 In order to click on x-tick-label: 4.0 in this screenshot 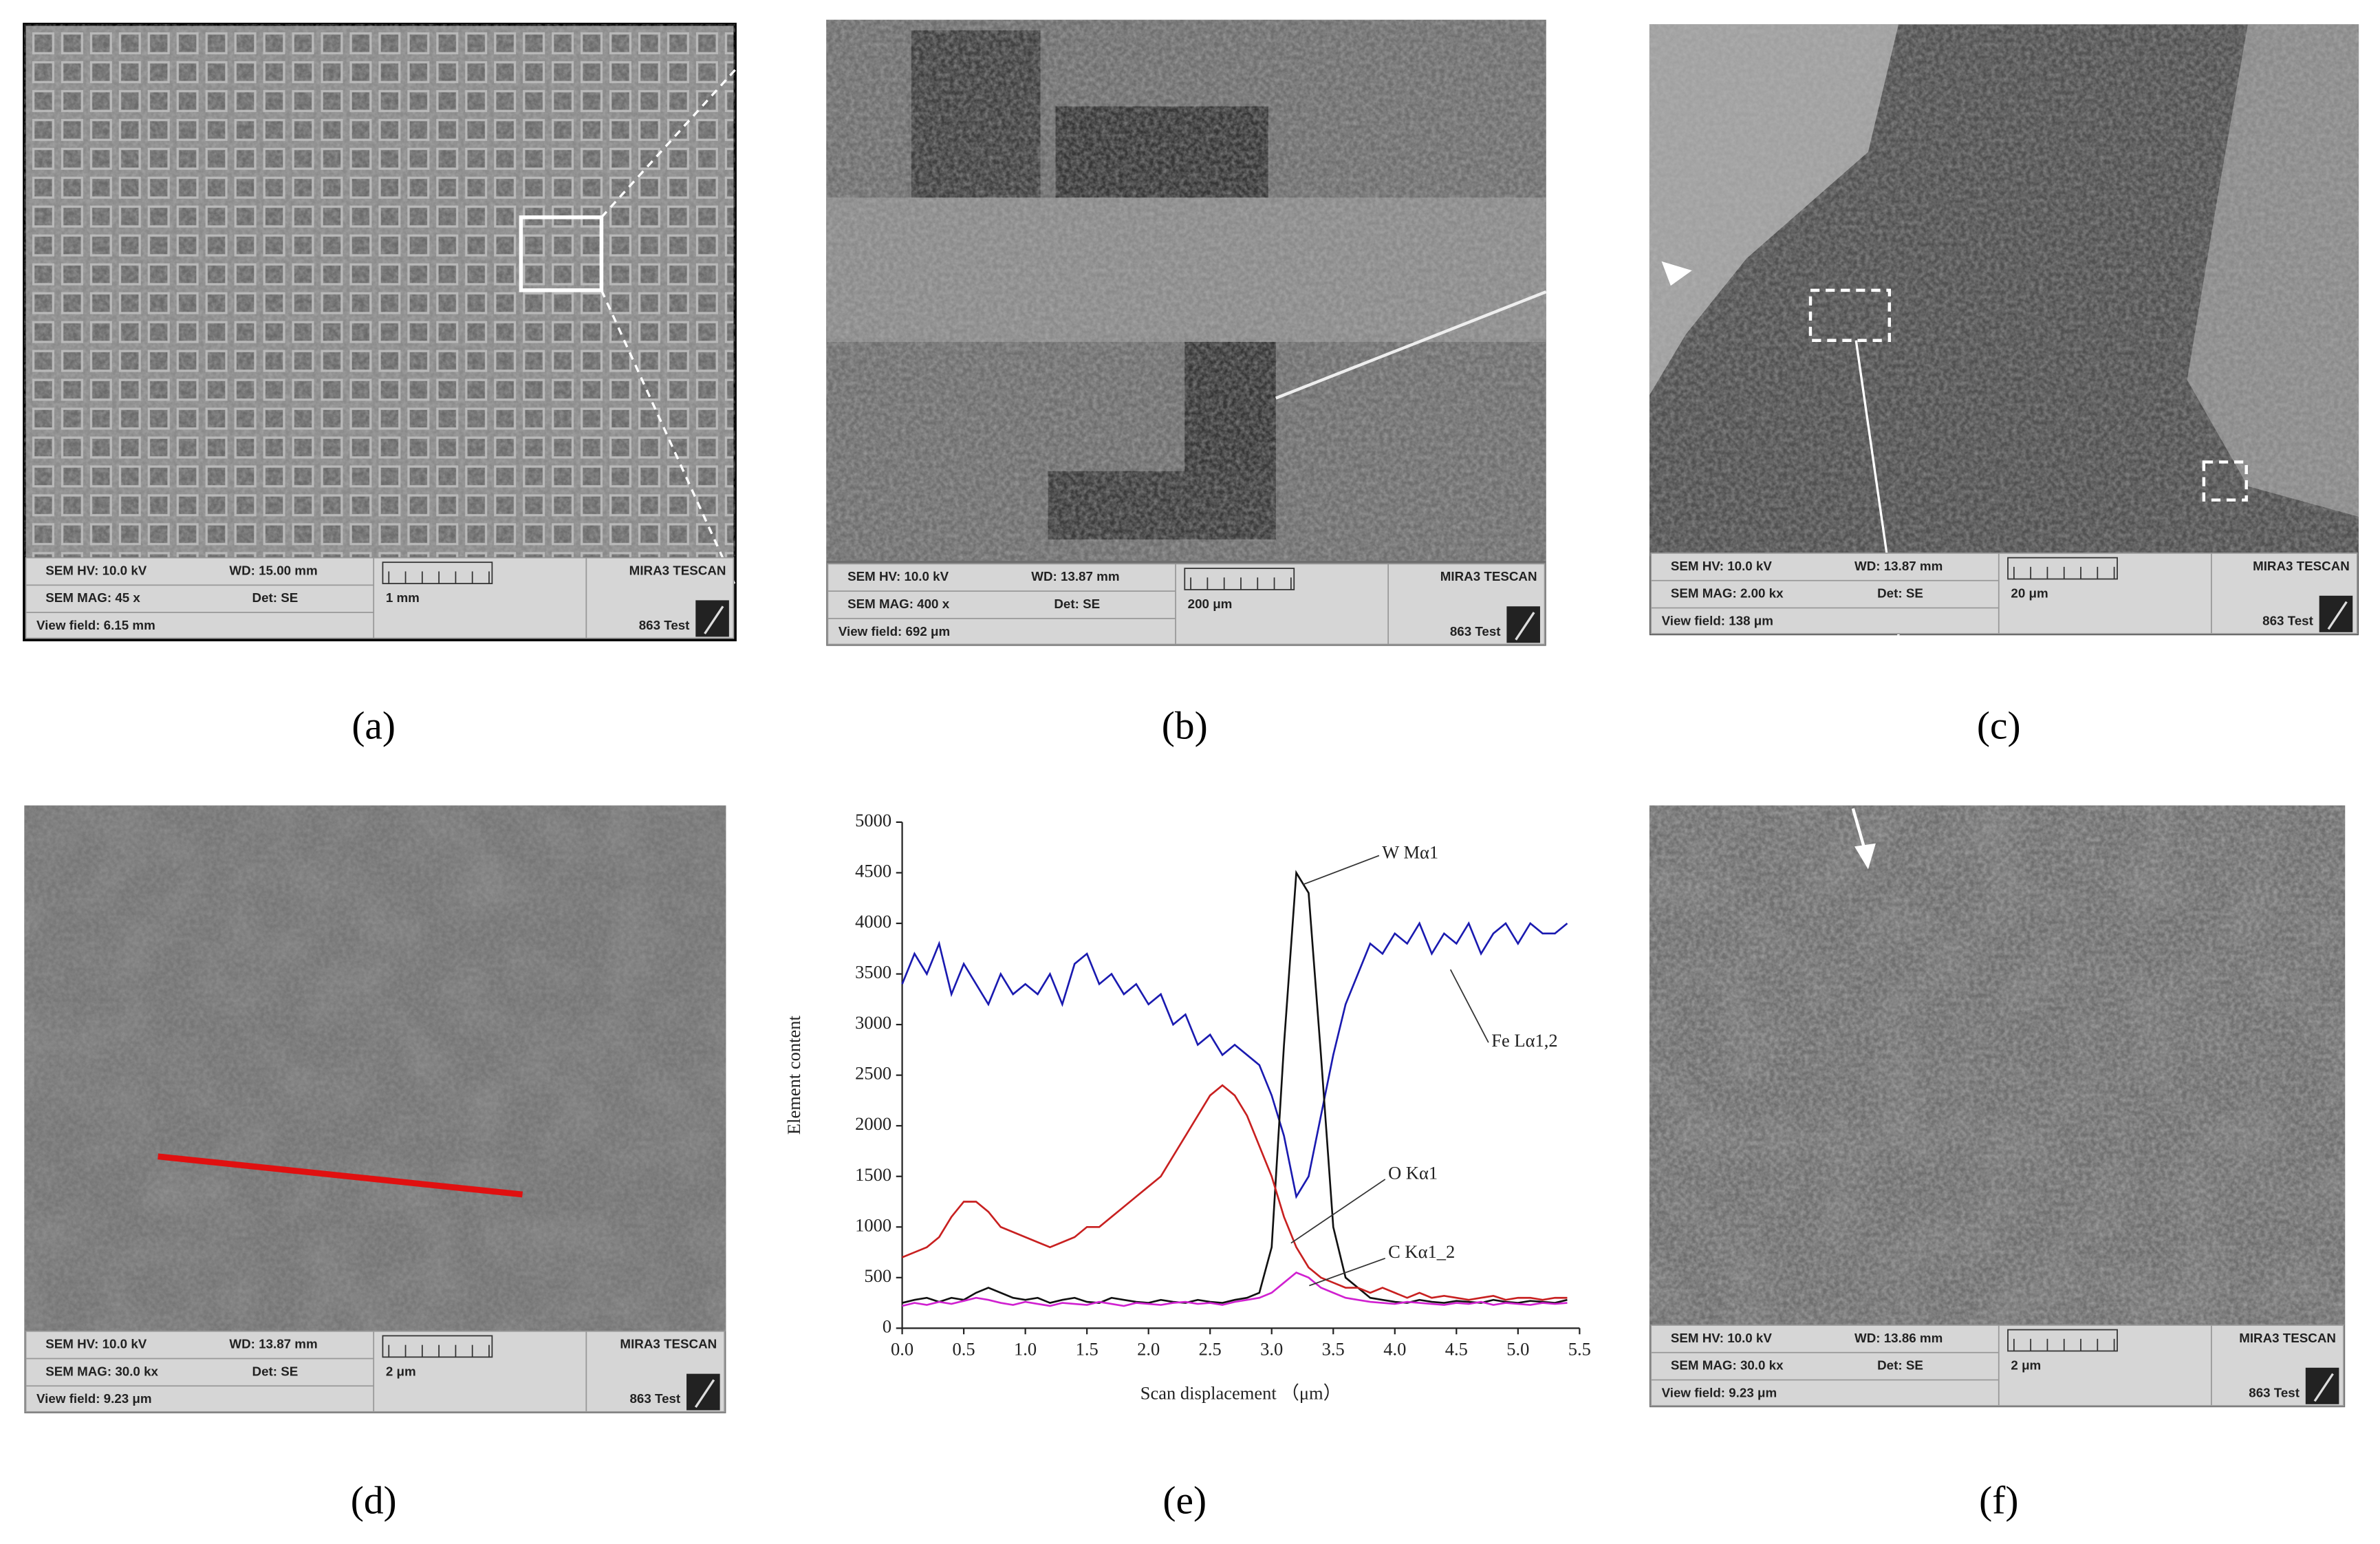, I will do `click(1394, 1350)`.